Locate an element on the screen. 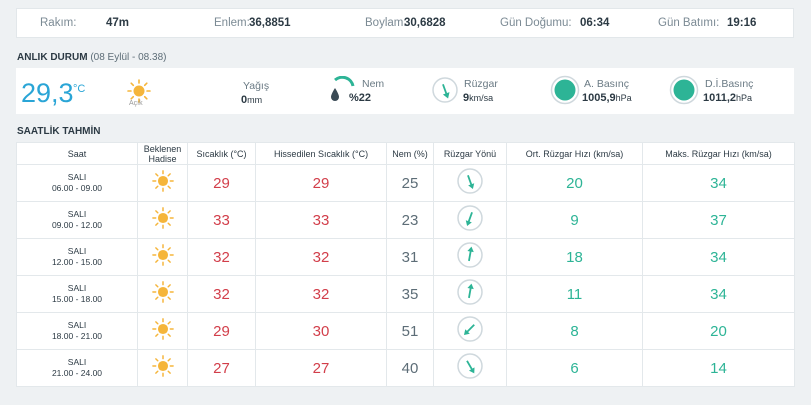 The image size is (811, 405). header-feels-like: Hissedilen Sıcaklık (°C) is located at coordinates (321, 153).